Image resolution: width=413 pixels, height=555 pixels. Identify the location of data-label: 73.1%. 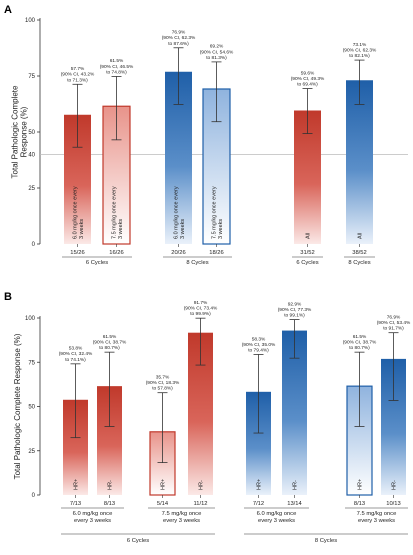
(360, 45).